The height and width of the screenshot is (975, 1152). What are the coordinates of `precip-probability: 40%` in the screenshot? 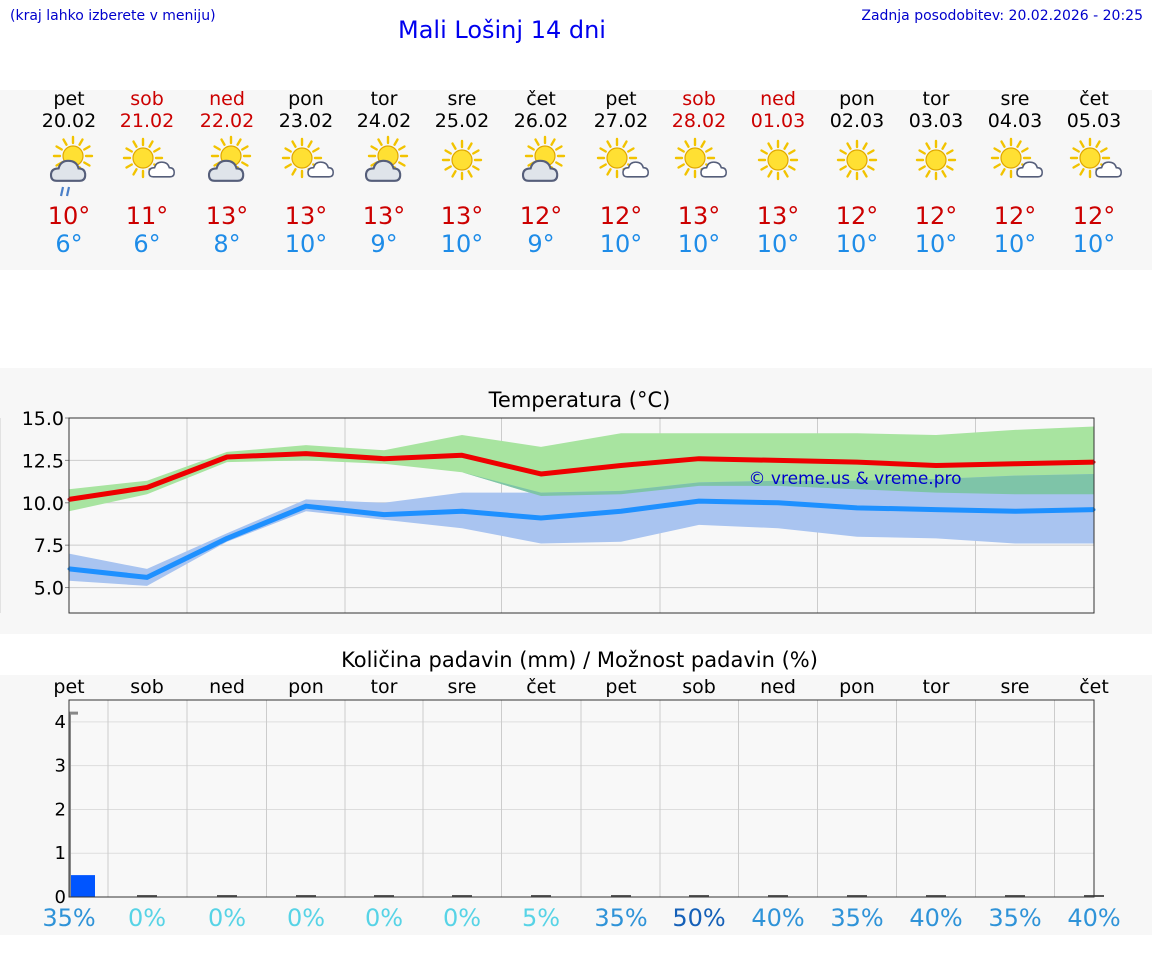 It's located at (936, 918).